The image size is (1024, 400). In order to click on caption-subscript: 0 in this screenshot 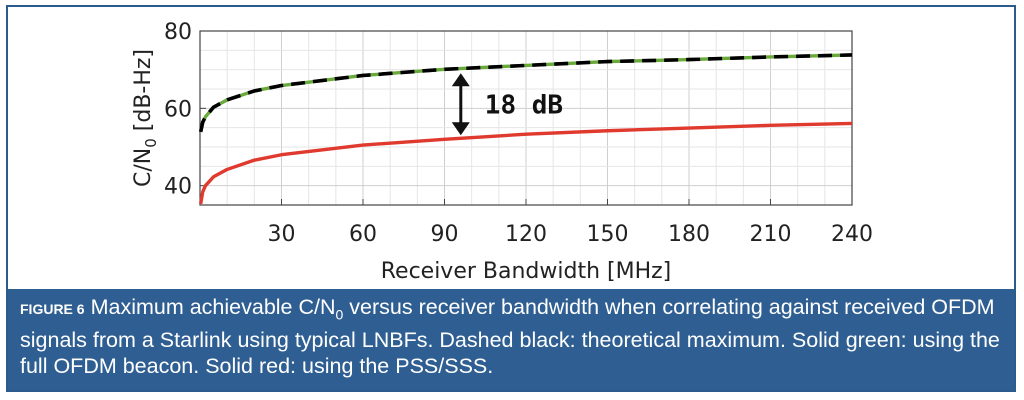, I will do `click(339, 314)`.